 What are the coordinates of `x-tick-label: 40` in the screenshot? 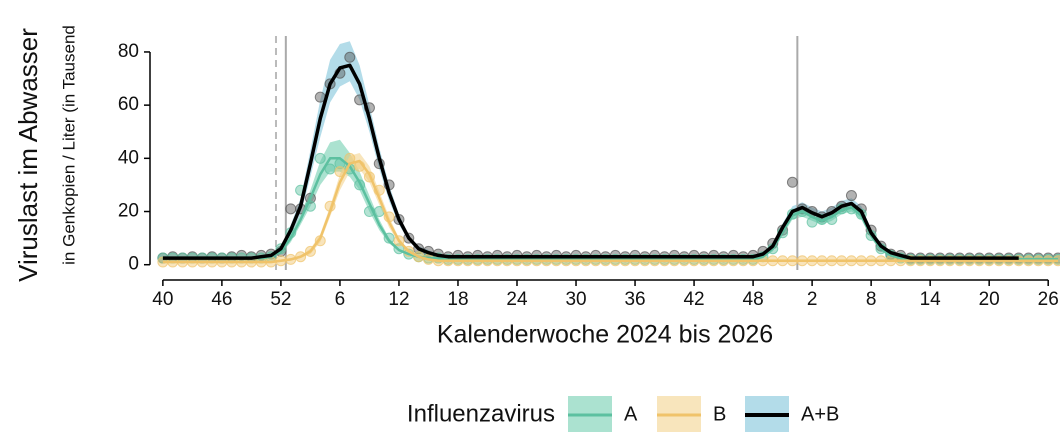 It's located at (162, 299).